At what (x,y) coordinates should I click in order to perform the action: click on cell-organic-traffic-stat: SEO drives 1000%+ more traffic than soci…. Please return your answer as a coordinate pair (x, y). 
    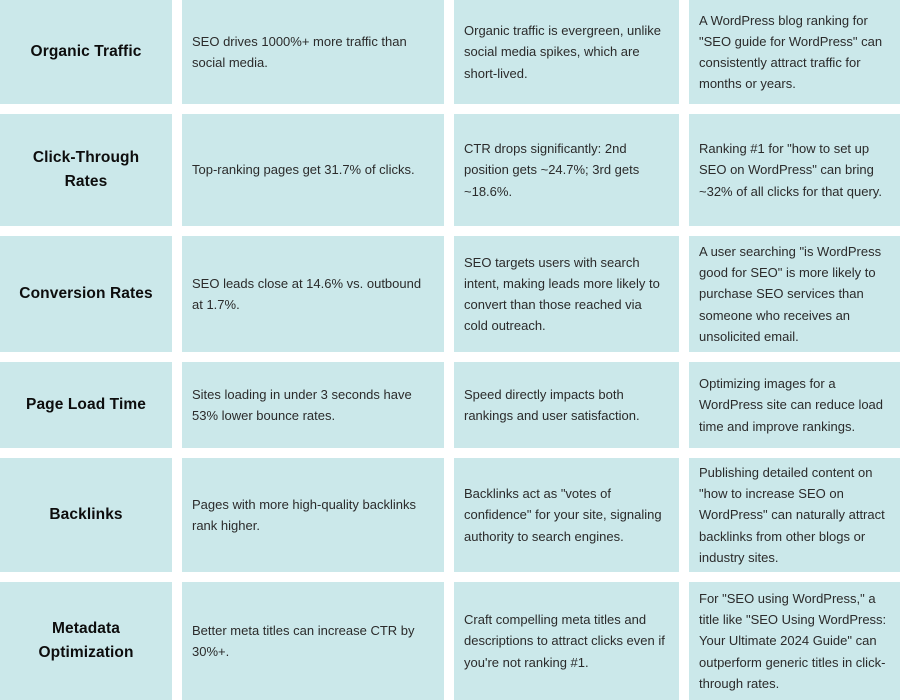
    Looking at the image, I should click on (313, 52).